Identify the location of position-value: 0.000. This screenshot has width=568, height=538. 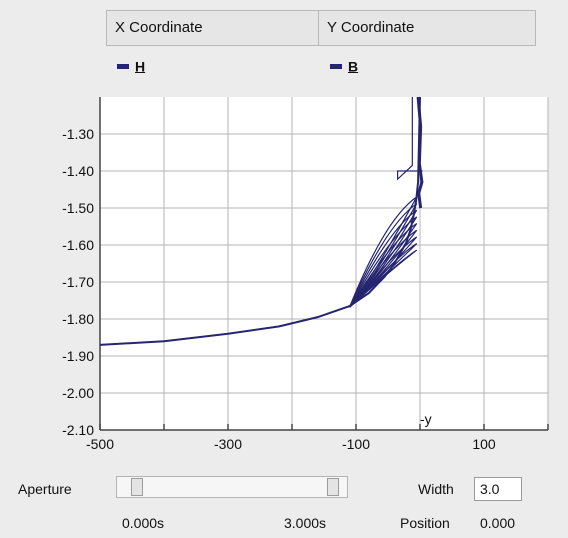
(498, 523).